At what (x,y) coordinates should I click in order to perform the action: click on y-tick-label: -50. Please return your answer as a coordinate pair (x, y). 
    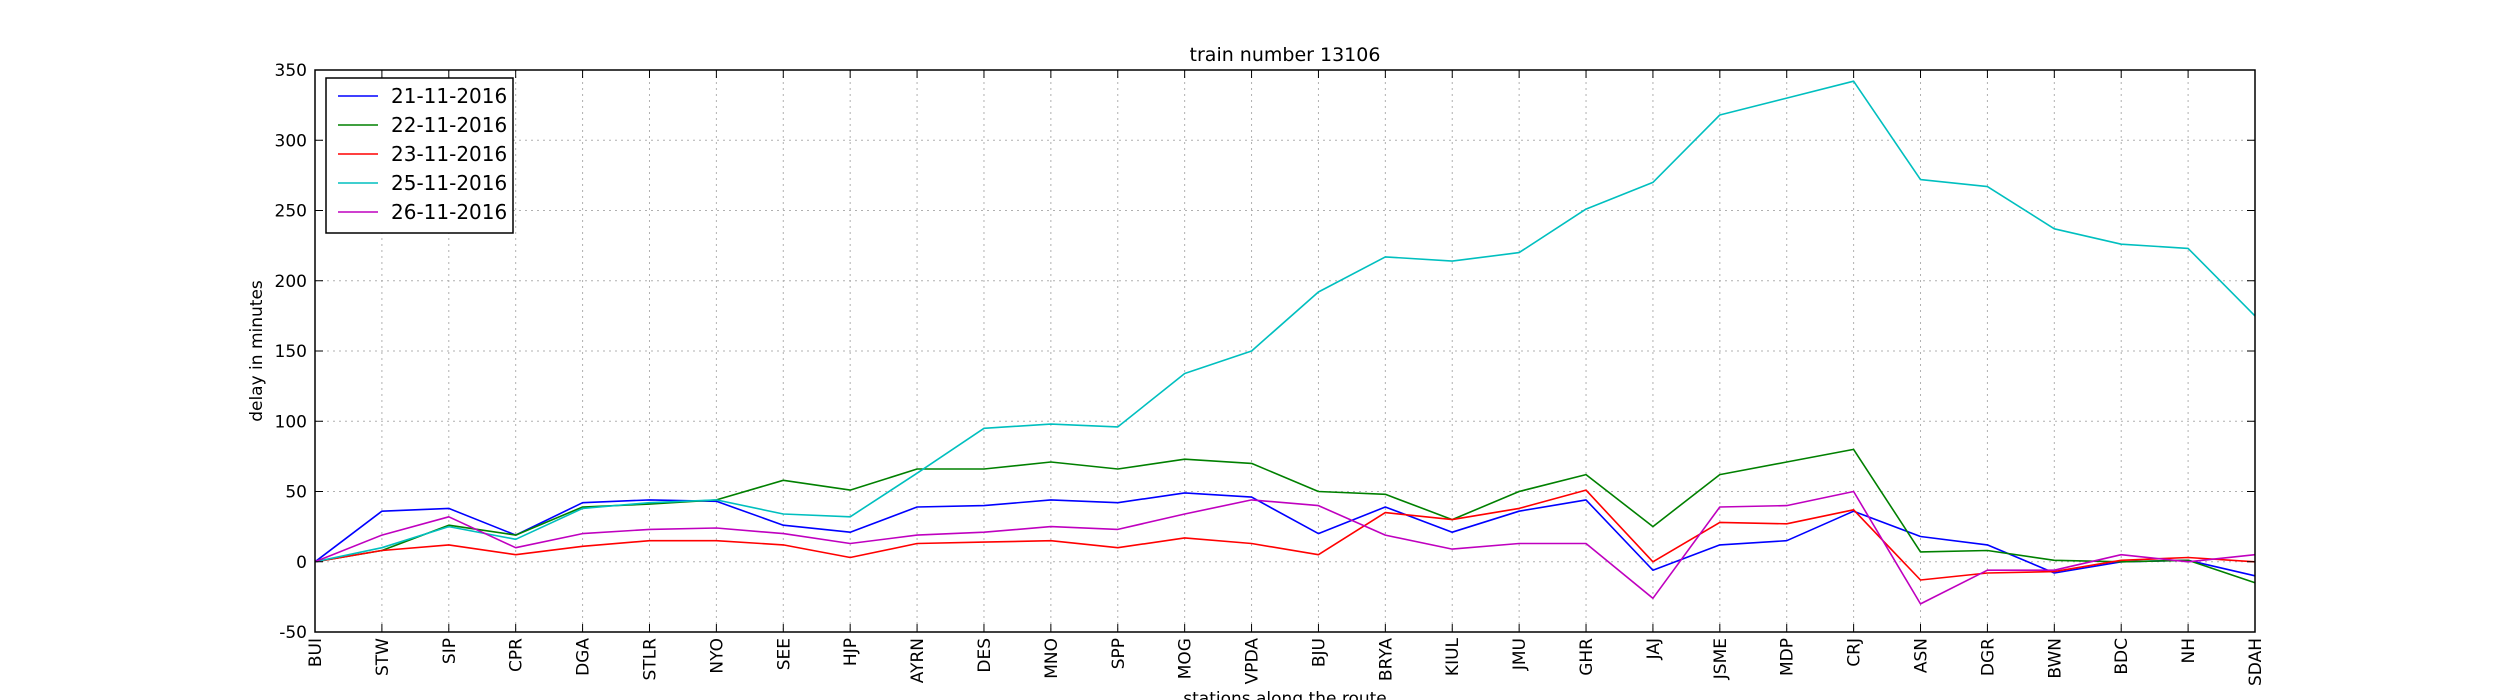
    Looking at the image, I should click on (293, 633).